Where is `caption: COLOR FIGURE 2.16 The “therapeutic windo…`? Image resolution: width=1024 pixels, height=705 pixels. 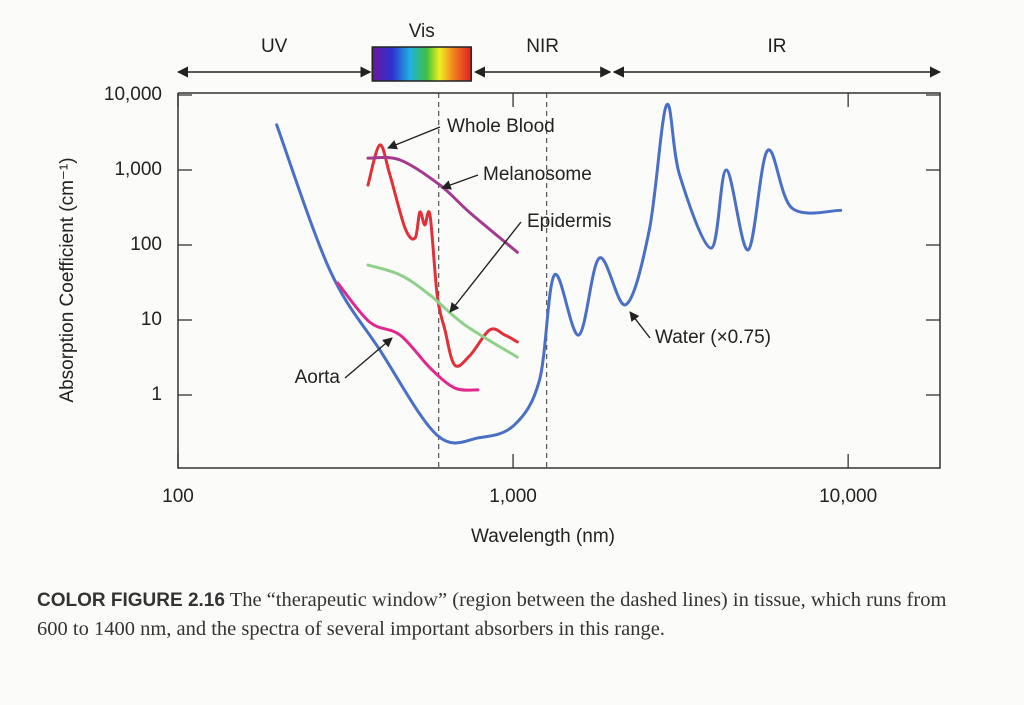 caption: COLOR FIGURE 2.16 The “therapeutic windo… is located at coordinates (502, 615).